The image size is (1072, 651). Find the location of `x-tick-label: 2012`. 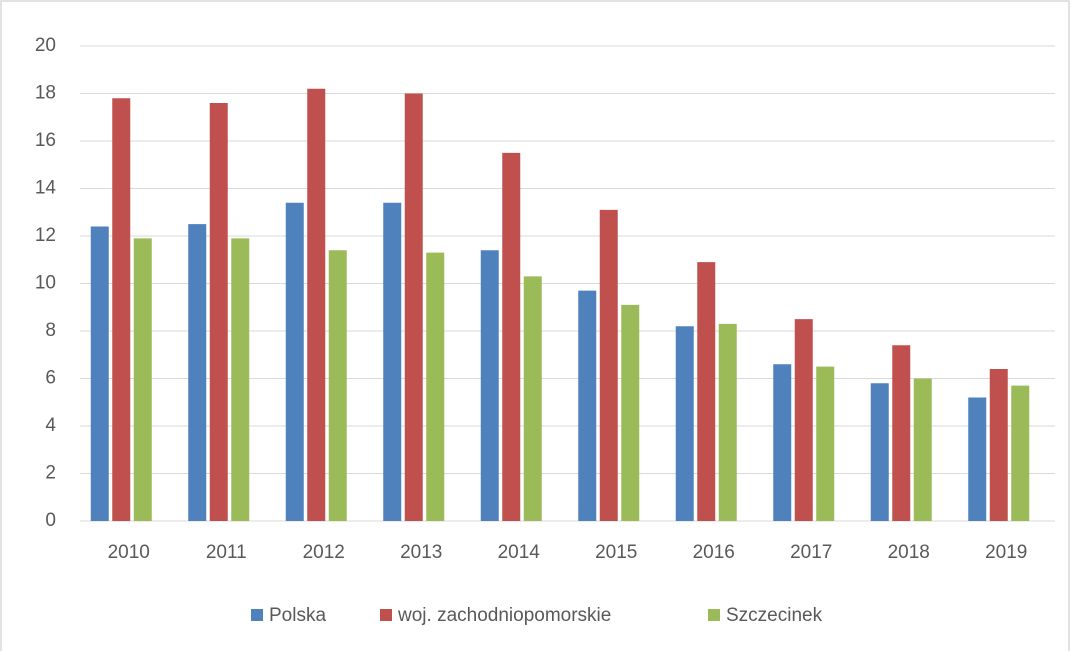

x-tick-label: 2012 is located at coordinates (324, 552).